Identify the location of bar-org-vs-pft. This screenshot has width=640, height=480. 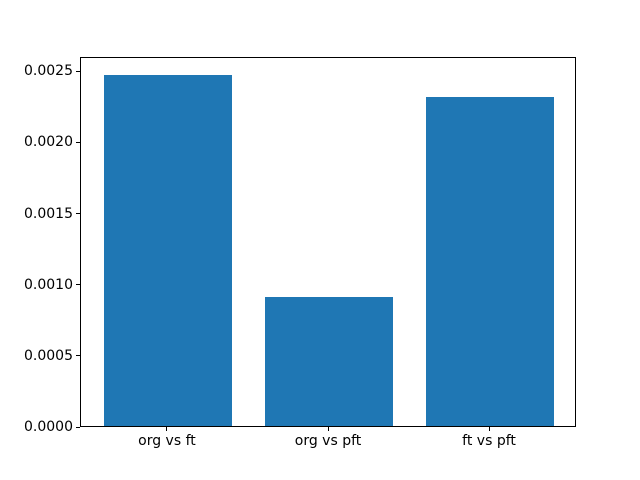
(329, 361).